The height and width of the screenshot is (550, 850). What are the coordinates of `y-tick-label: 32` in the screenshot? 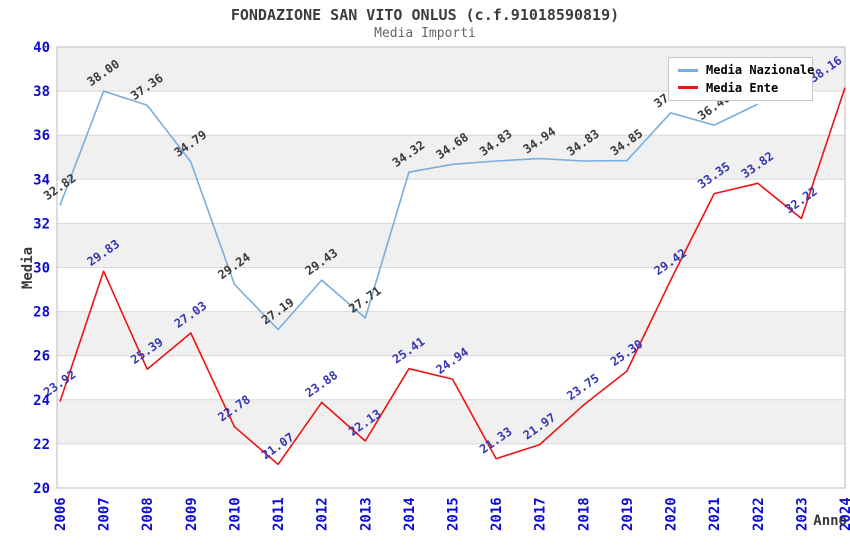 It's located at (41, 224).